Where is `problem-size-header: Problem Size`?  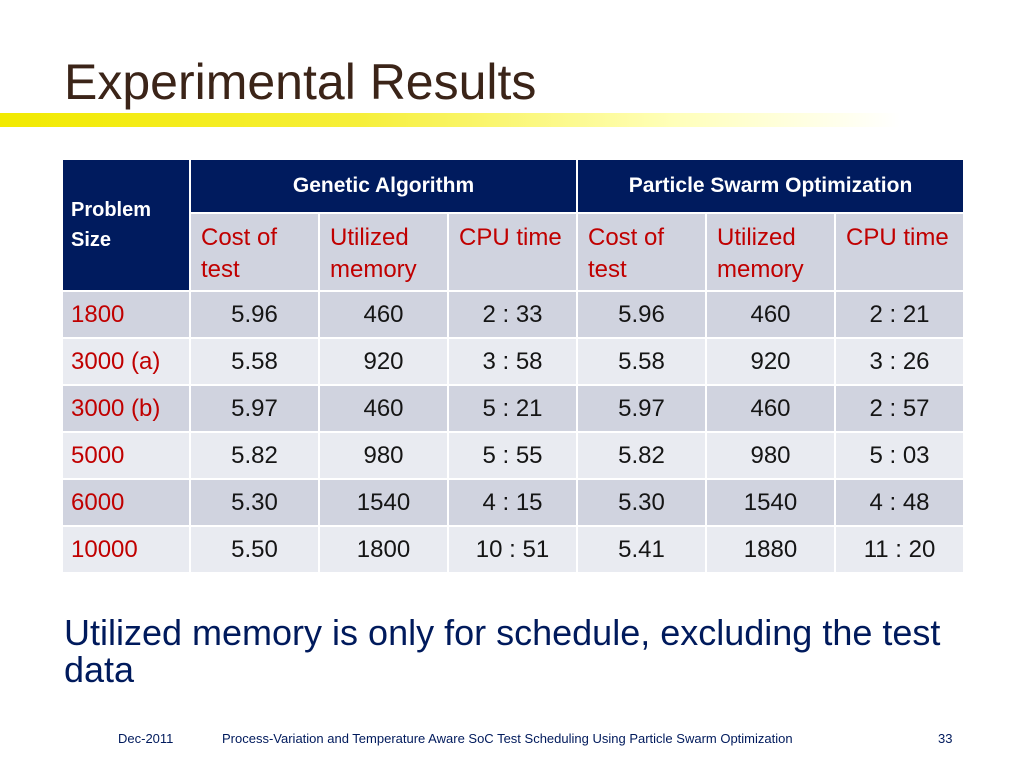
problem-size-header: Problem Size is located at coordinates (126, 225).